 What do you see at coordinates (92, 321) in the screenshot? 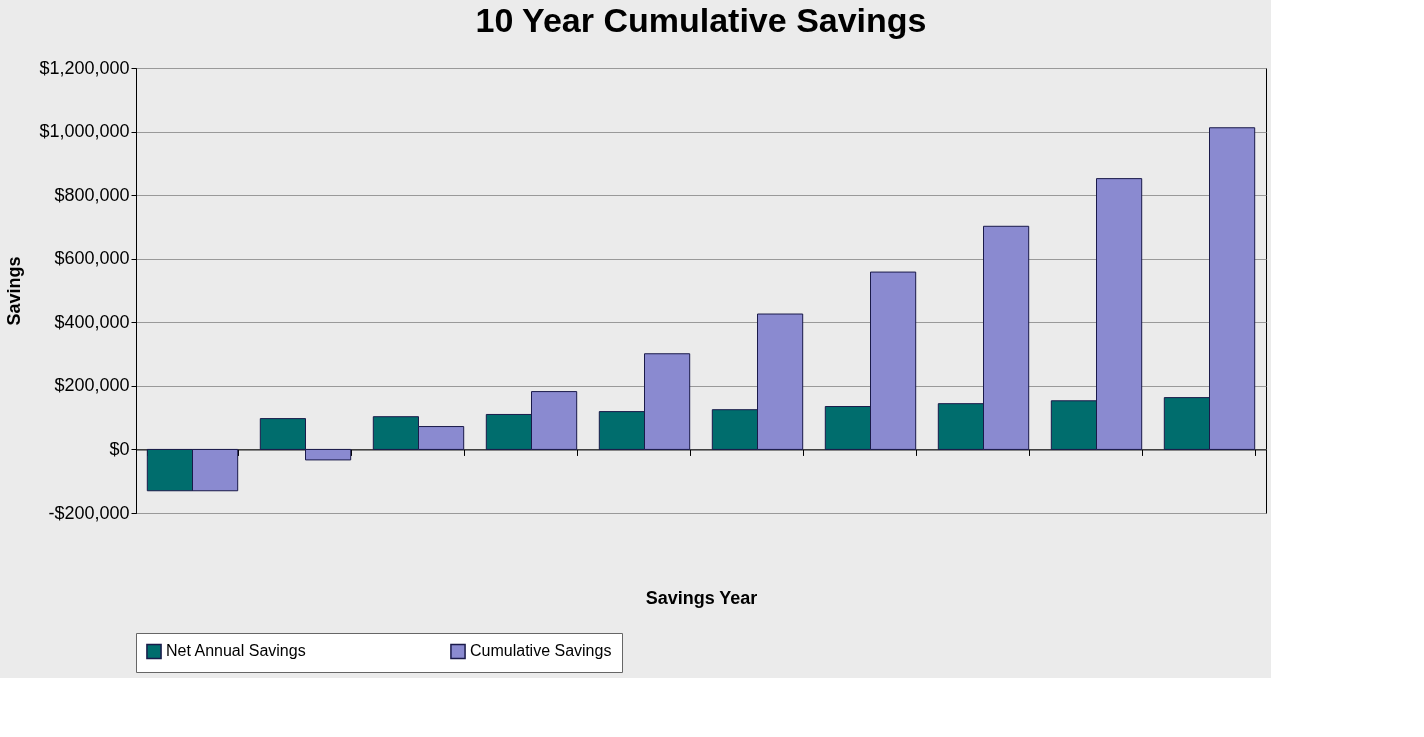
I see `y-tick-label: $400,000` at bounding box center [92, 321].